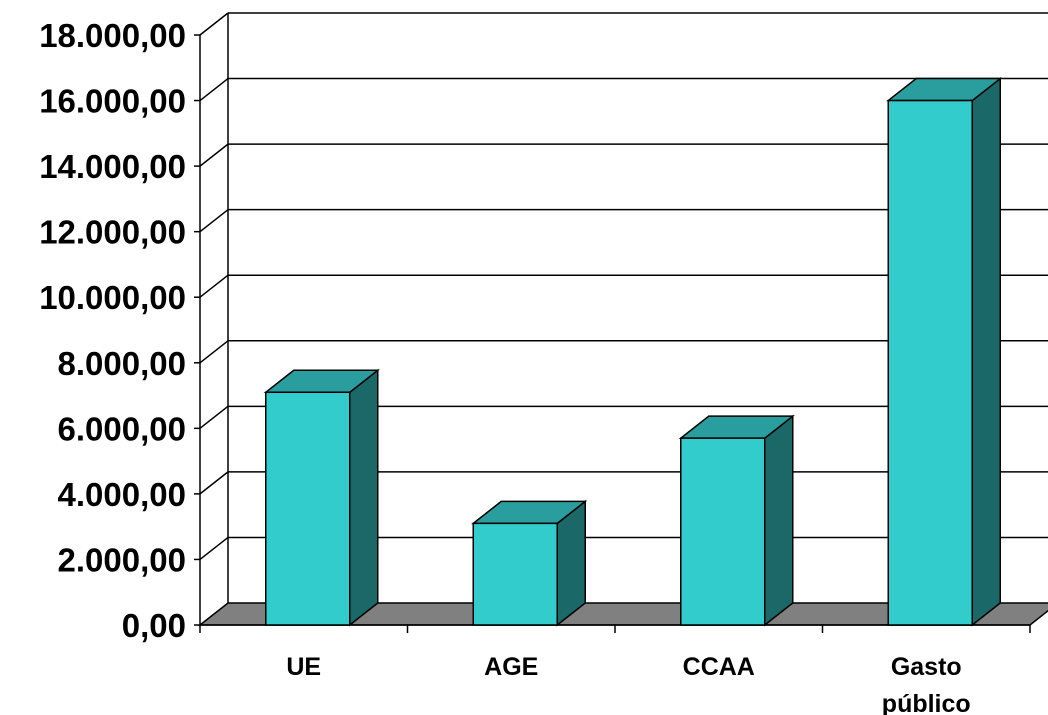 The height and width of the screenshot is (715, 1048). Describe the element at coordinates (122, 428) in the screenshot. I see `y-tick-label: 6.000,00` at that location.